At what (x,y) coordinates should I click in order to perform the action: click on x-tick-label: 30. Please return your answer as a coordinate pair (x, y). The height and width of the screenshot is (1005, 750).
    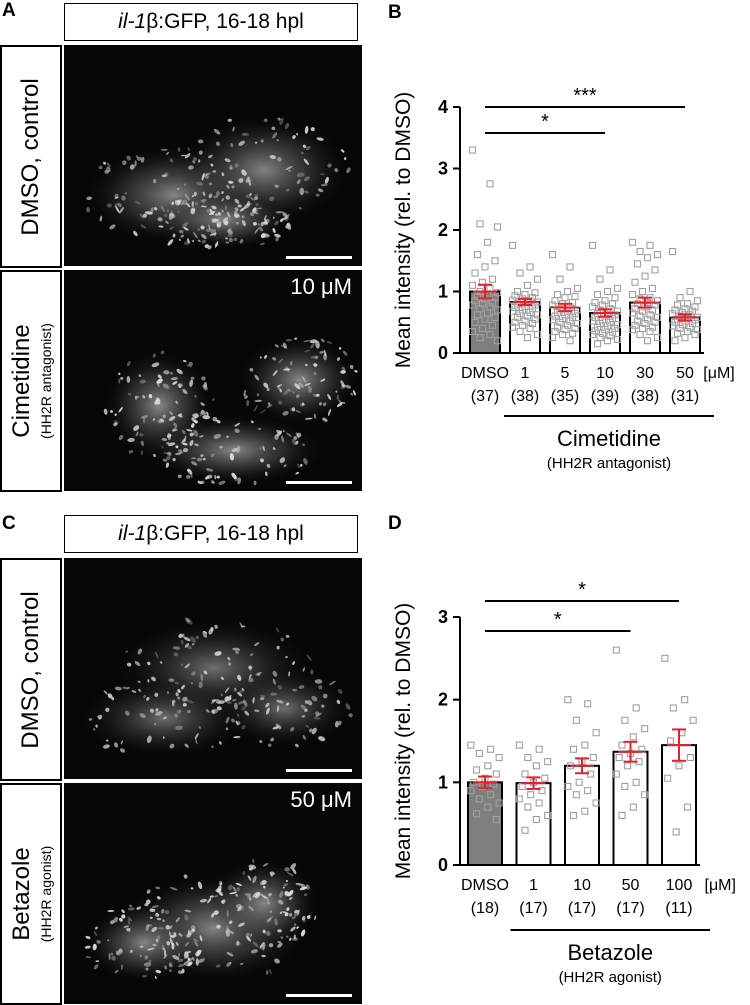
    Looking at the image, I should click on (645, 373).